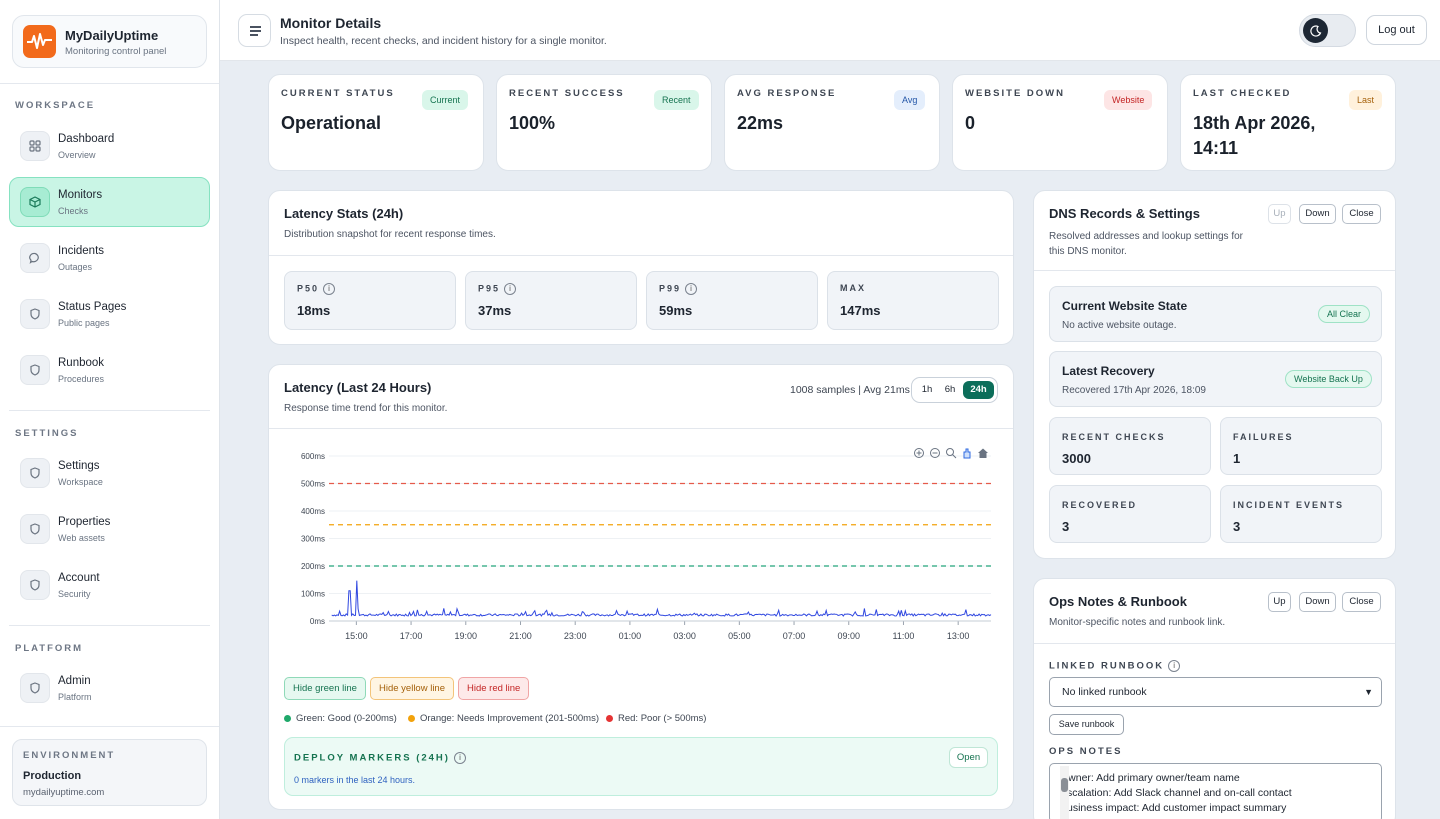 The image size is (1440, 819). What do you see at coordinates (495, 310) in the screenshot?
I see `percentile-value: 37ms` at bounding box center [495, 310].